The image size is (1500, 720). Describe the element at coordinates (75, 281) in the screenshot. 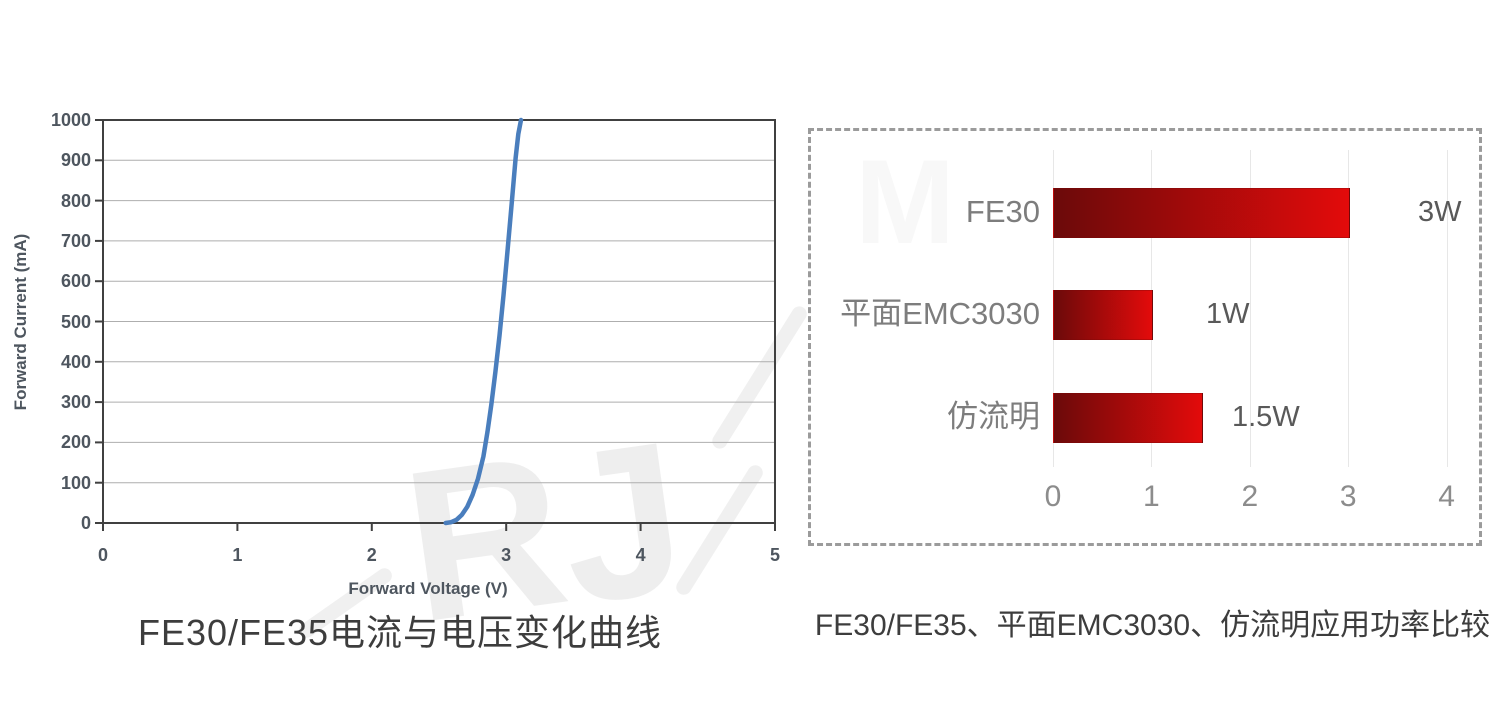

I see `y-tick-label: 600` at that location.